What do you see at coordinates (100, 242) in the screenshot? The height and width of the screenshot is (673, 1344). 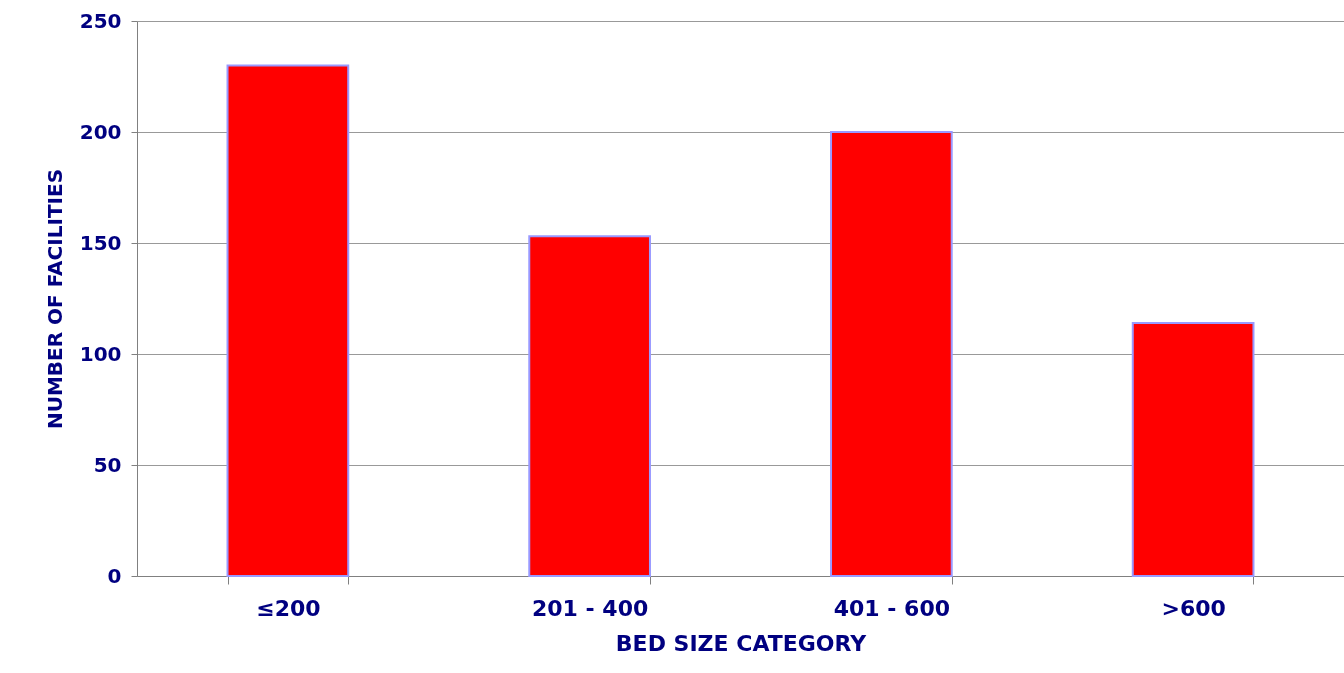 I see `y-tick-label: 150` at bounding box center [100, 242].